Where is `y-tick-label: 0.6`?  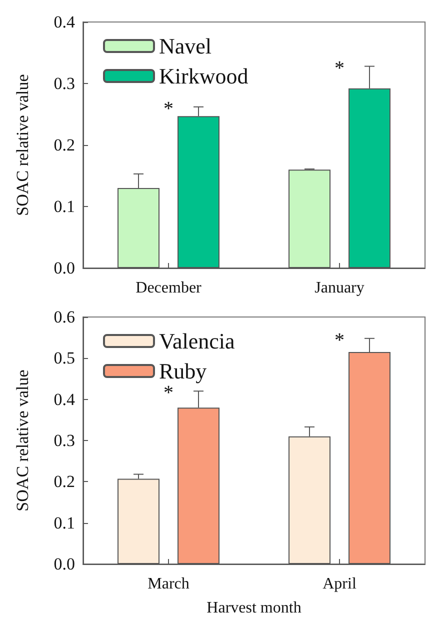 y-tick-label: 0.6 is located at coordinates (64, 317).